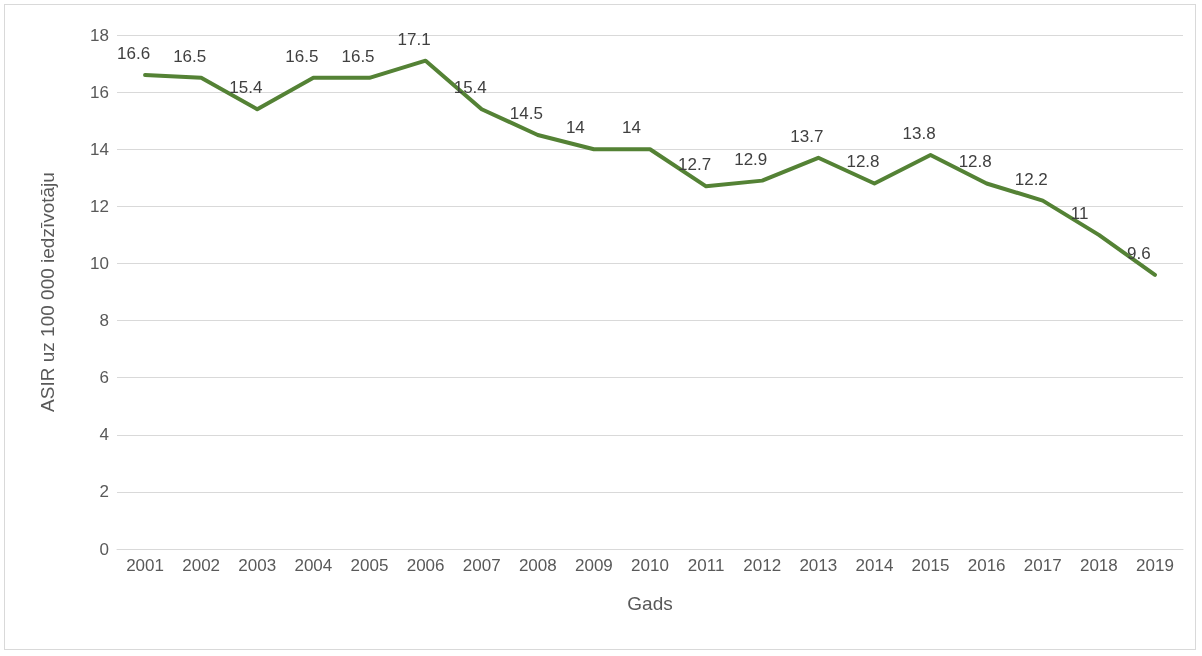 This screenshot has width=1202, height=656. What do you see at coordinates (695, 165) in the screenshot?
I see `data-label: 12.7` at bounding box center [695, 165].